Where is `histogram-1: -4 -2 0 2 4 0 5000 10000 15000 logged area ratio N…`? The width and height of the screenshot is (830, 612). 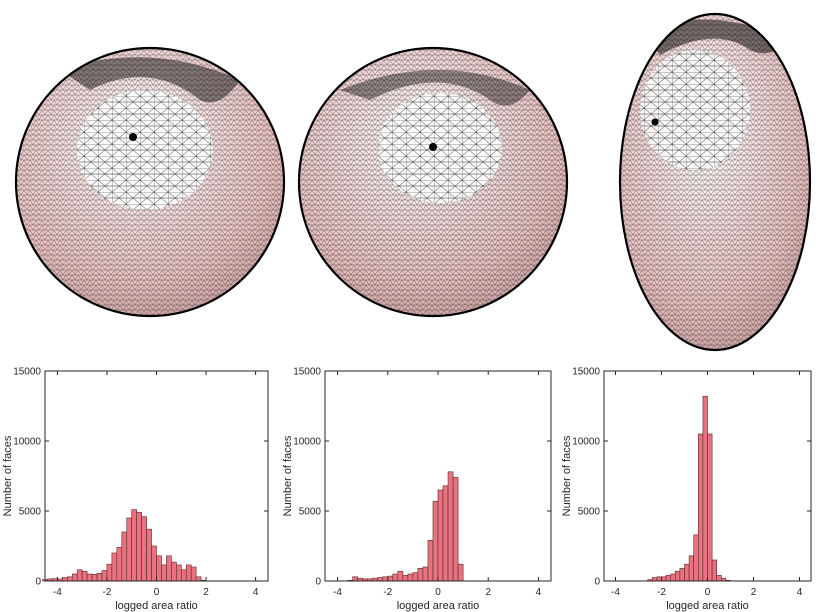 histogram-1: -4 -2 0 2 4 0 5000 10000 15000 logged area ratio N… is located at coordinates (135, 489).